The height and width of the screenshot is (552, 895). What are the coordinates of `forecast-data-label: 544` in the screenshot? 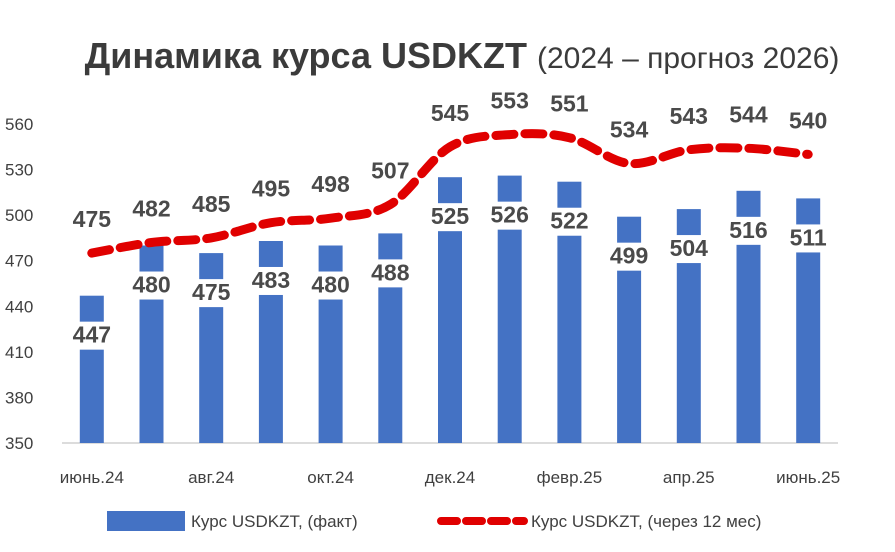 It's located at (748, 114).